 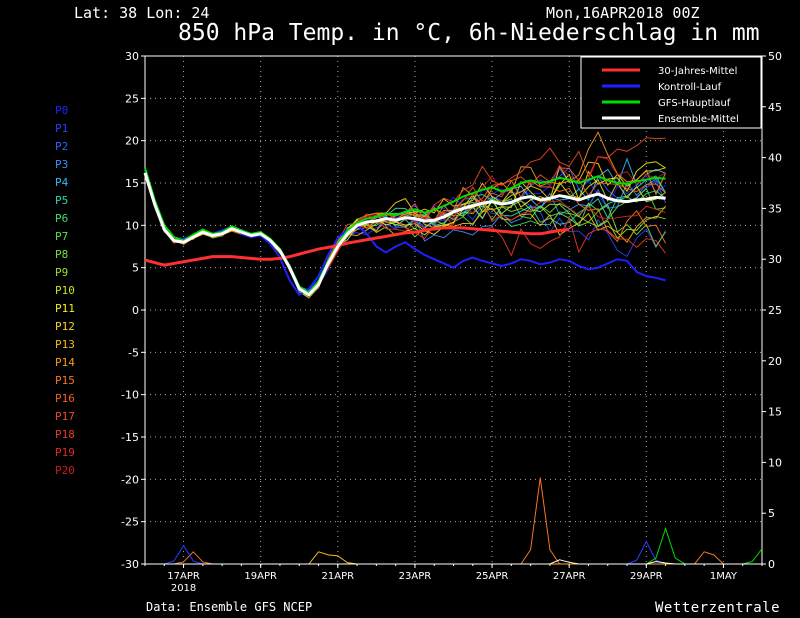 I want to click on precip-lines, so click(x=454, y=521).